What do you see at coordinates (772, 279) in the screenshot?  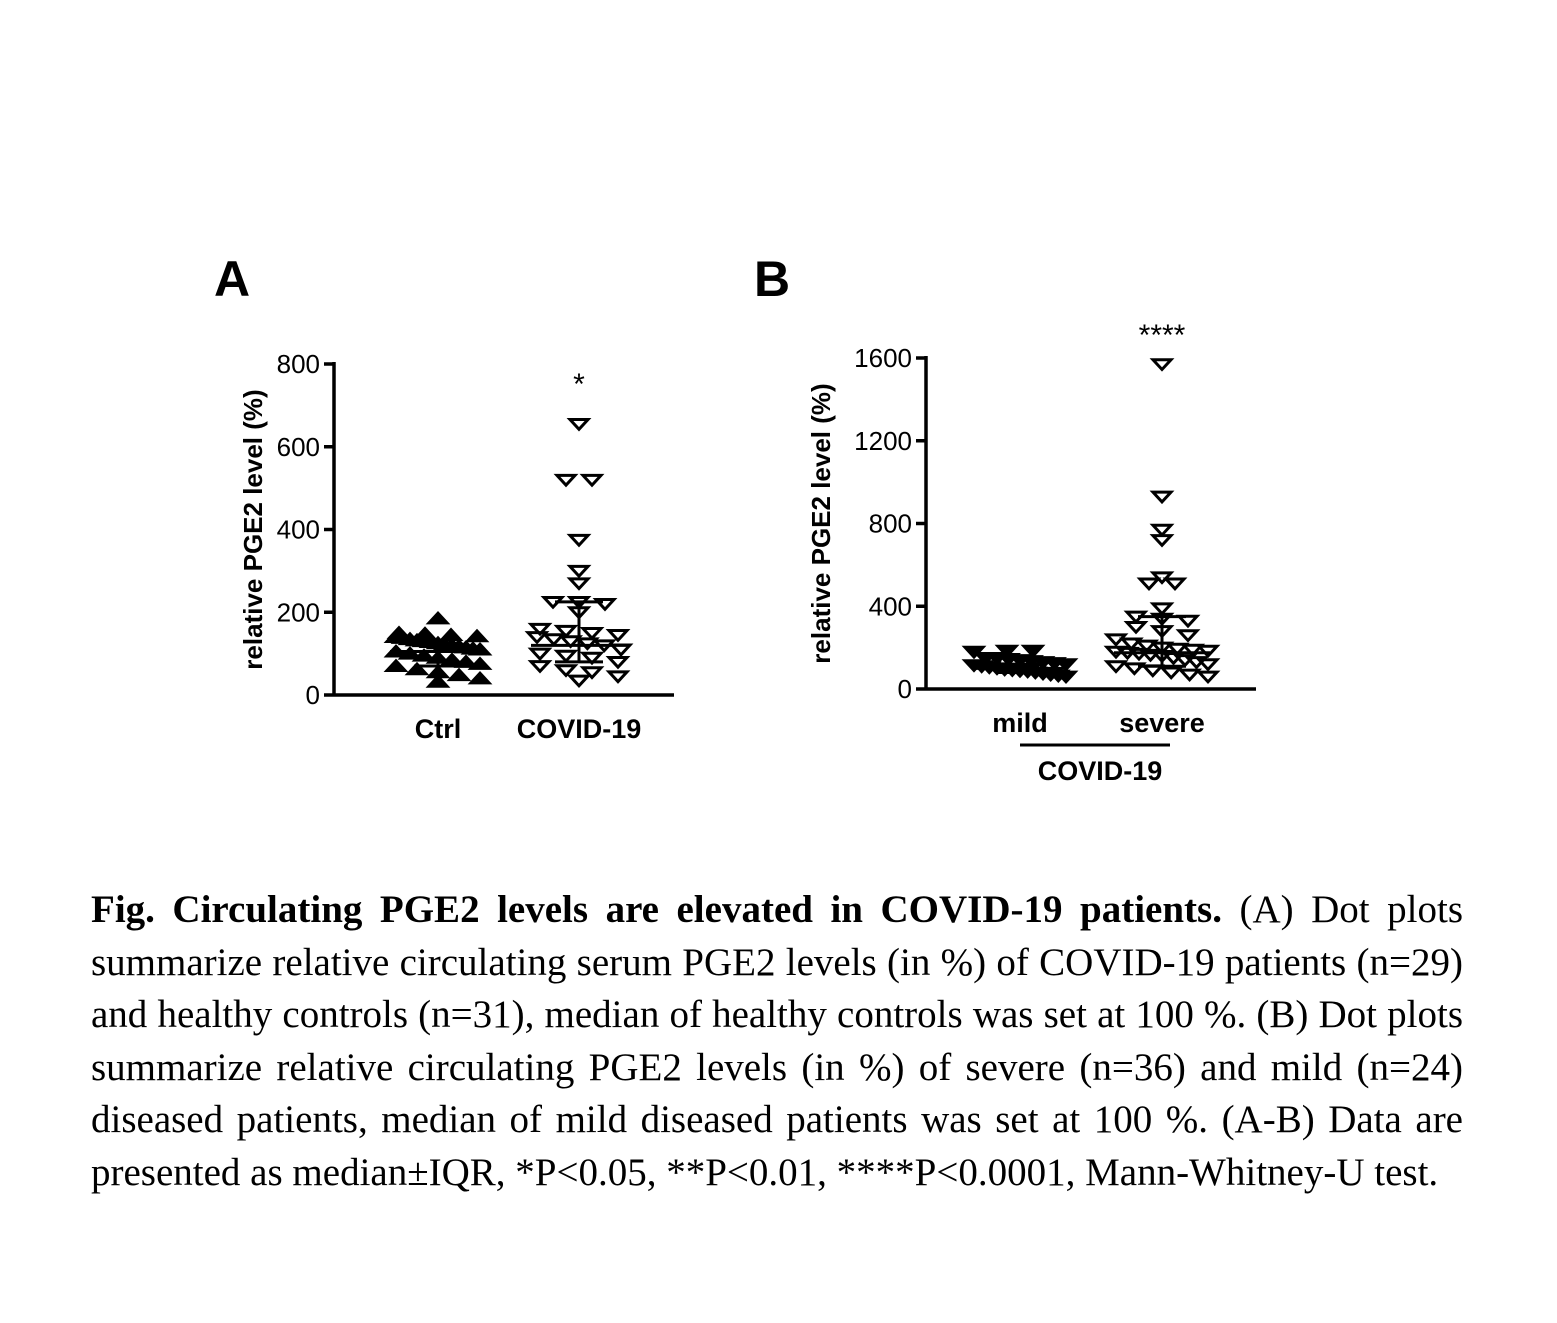 I see `panel-letter: B` at bounding box center [772, 279].